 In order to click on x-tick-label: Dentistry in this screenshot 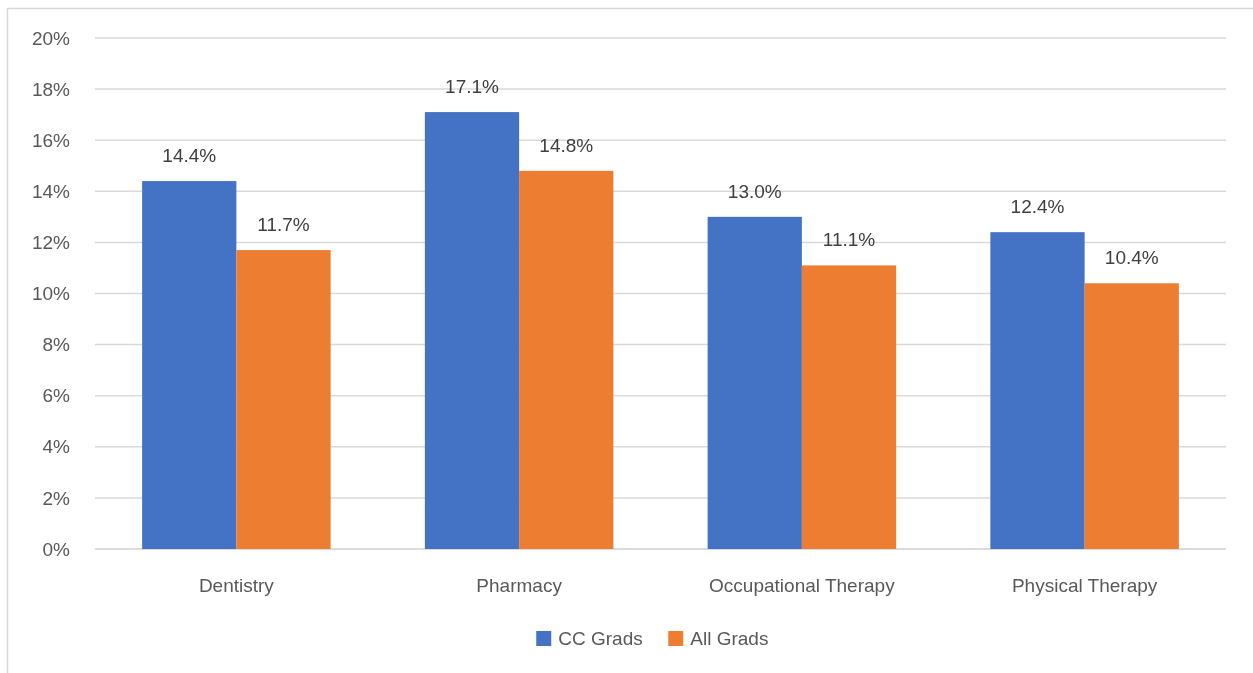, I will do `click(236, 585)`.